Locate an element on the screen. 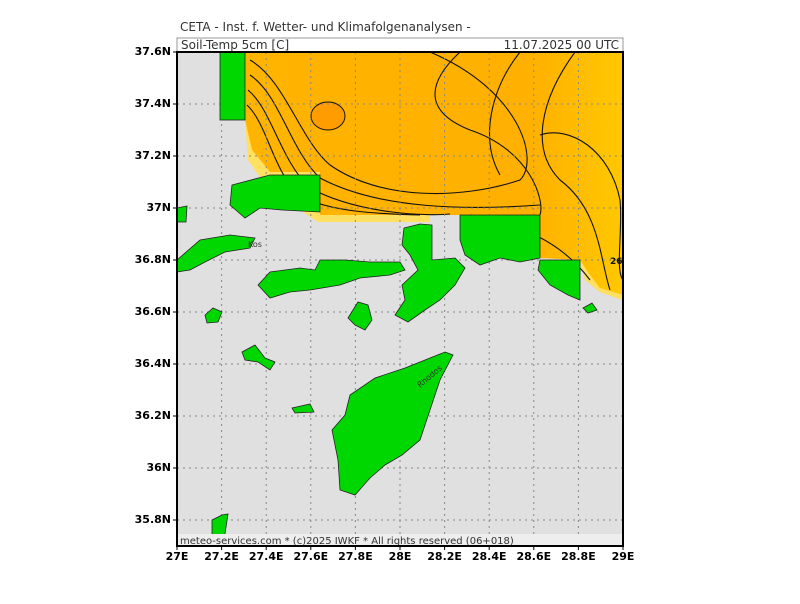  lon-tick-label: 28.6E is located at coordinates (533, 556).